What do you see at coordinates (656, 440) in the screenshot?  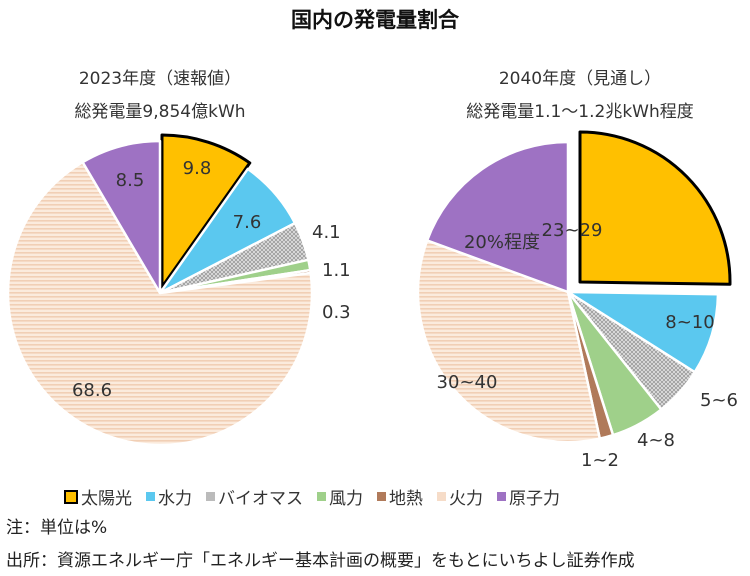 I see `pie2-label-wind: 4~8` at bounding box center [656, 440].